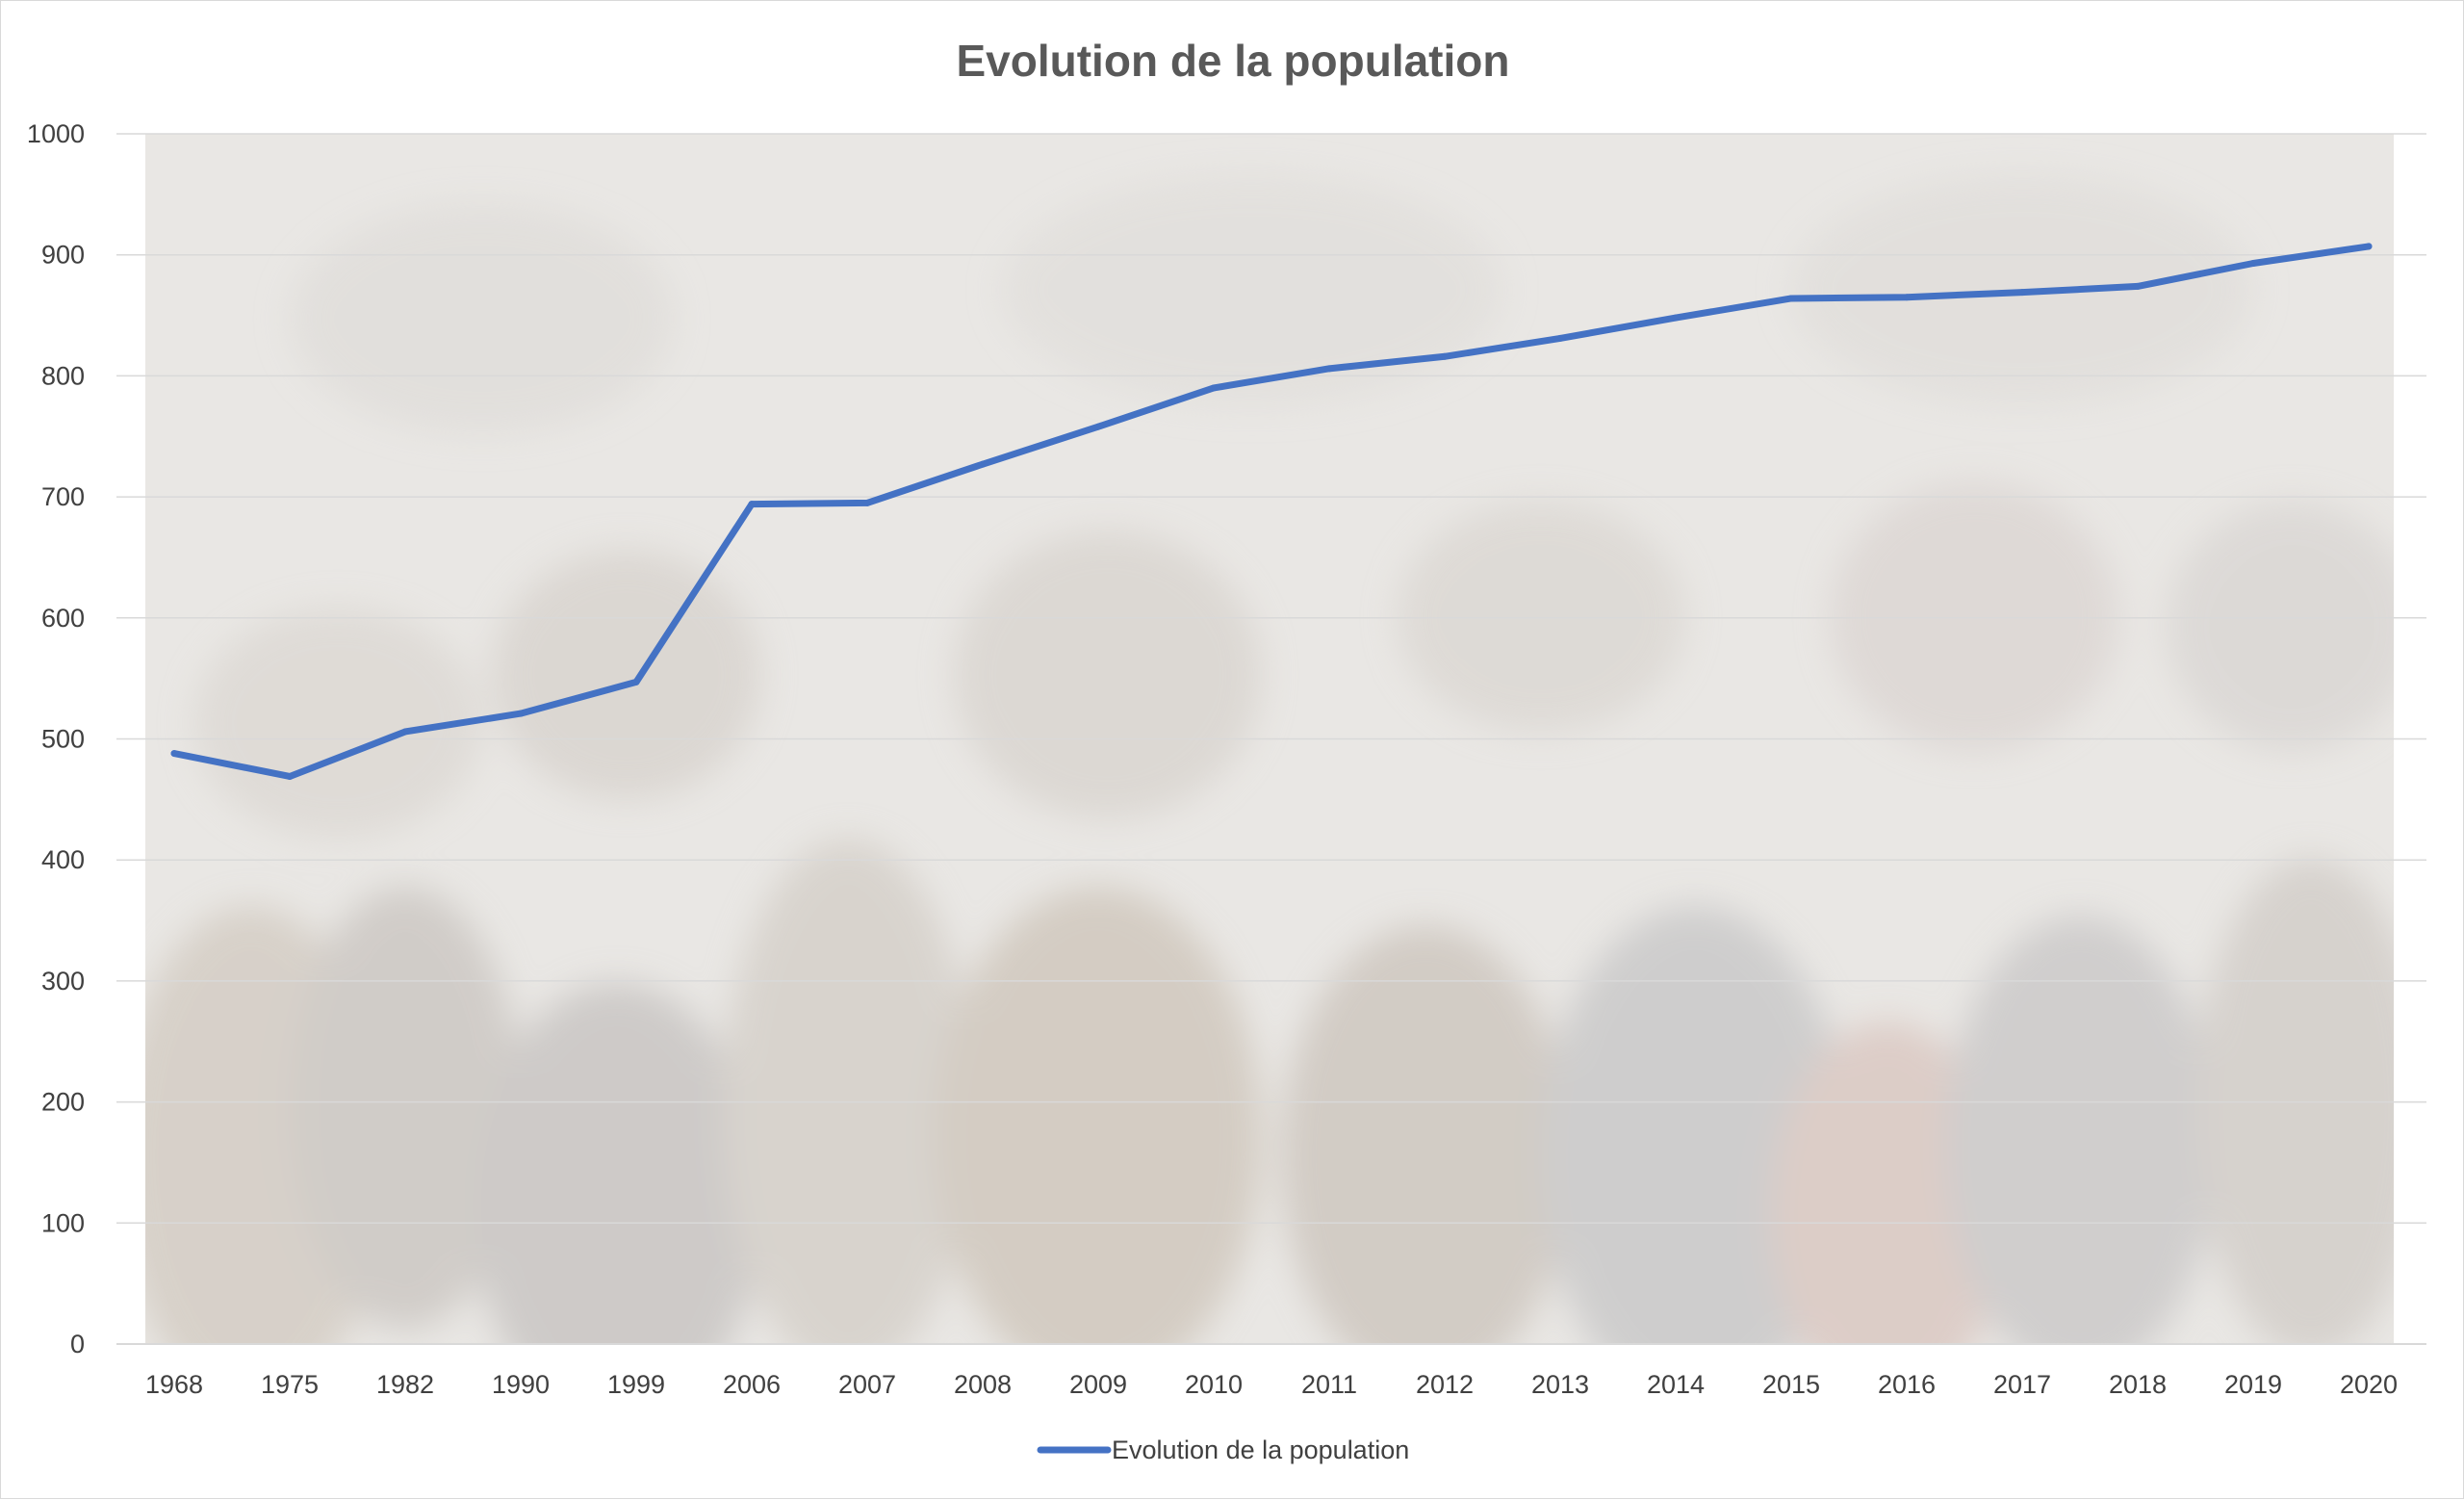 This screenshot has height=1500, width=2464. I want to click on x-tick-label: 2013, so click(1560, 1384).